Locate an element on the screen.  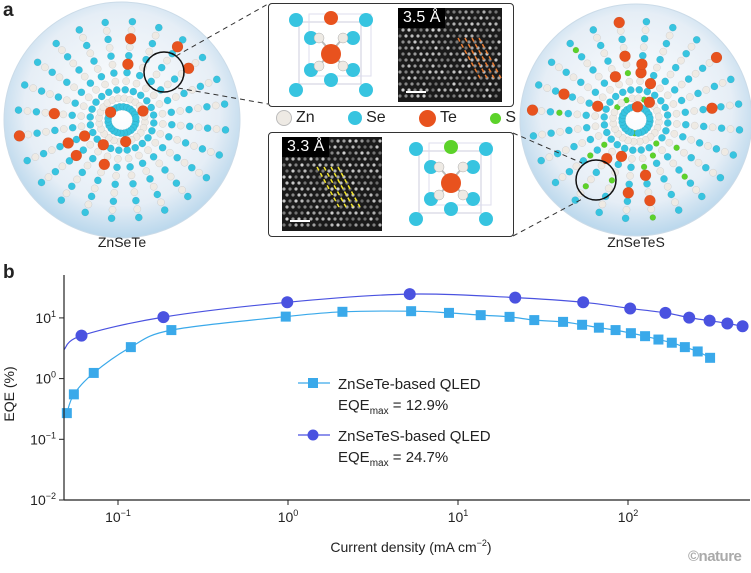
legend-label: Se is located at coordinates (376, 117).